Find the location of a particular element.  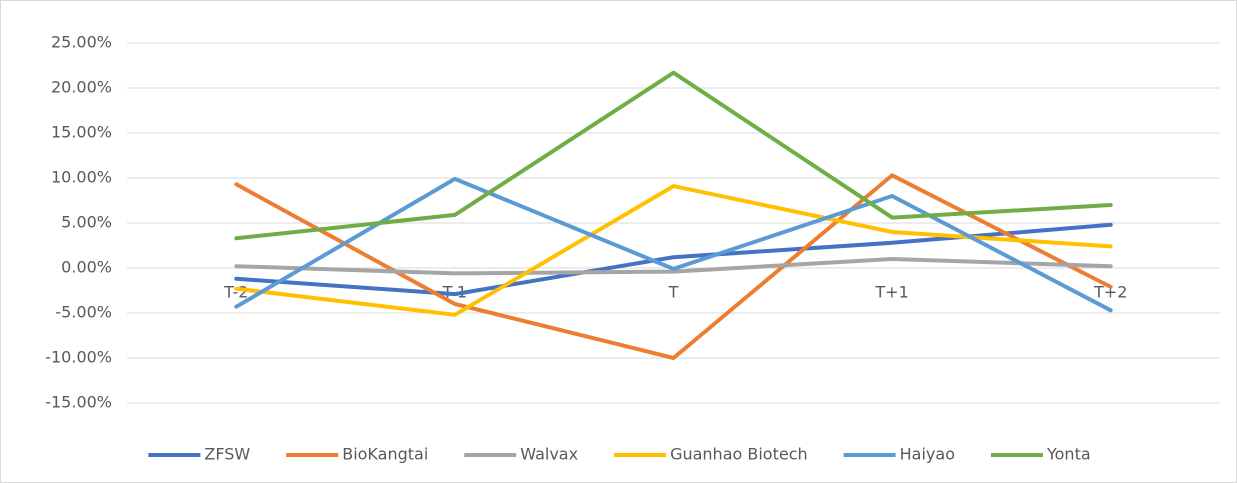

x-tick-label: T-1 is located at coordinates (454, 292).